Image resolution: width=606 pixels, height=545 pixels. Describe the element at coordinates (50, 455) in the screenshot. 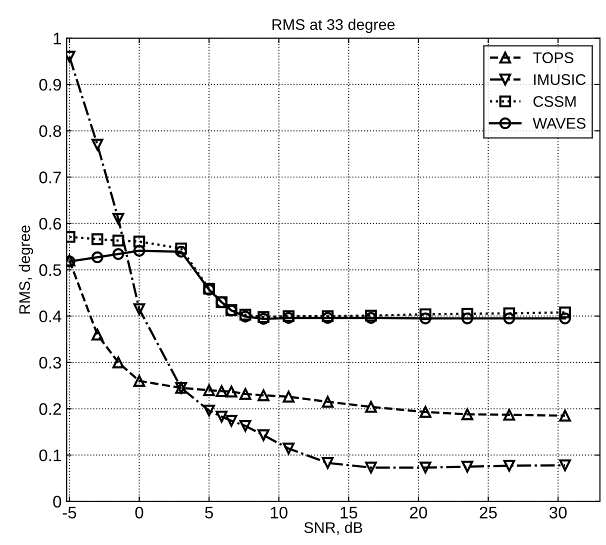

I see `y-tick-label: 0.1` at that location.